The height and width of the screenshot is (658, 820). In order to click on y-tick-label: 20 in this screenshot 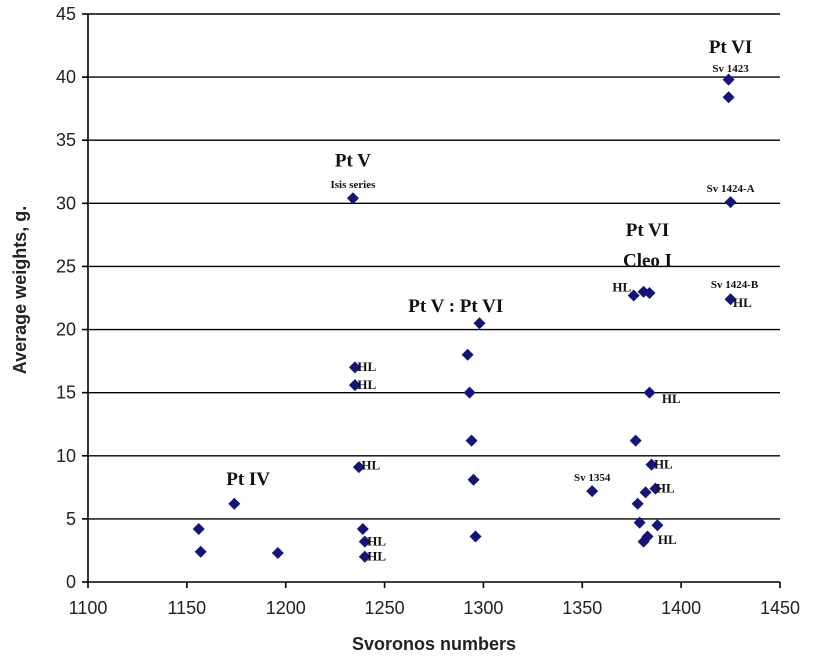, I will do `click(66, 330)`.